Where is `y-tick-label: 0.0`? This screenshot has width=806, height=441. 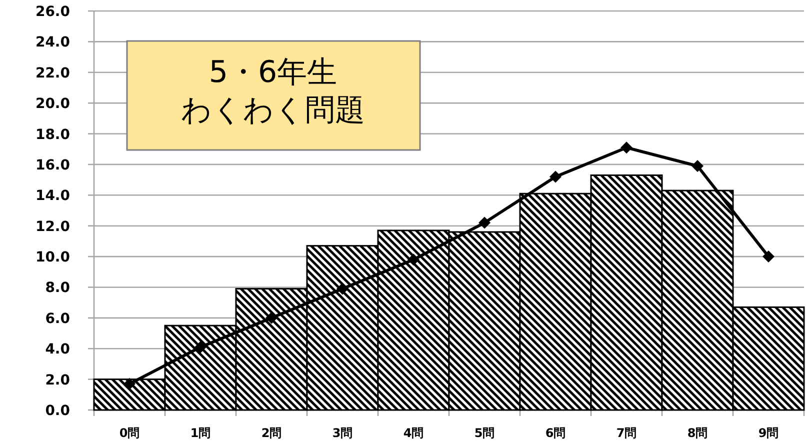
y-tick-label: 0.0 is located at coordinates (57, 411).